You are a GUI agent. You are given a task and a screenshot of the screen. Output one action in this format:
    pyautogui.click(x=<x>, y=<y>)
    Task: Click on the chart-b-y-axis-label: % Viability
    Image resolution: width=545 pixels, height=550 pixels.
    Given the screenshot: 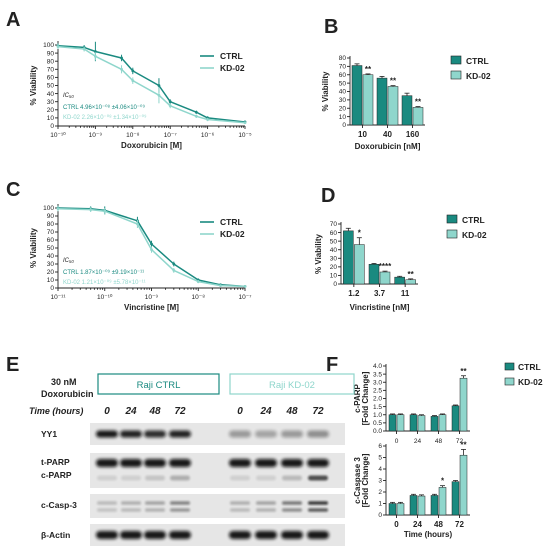 What is the action you would take?
    pyautogui.click(x=325, y=91)
    